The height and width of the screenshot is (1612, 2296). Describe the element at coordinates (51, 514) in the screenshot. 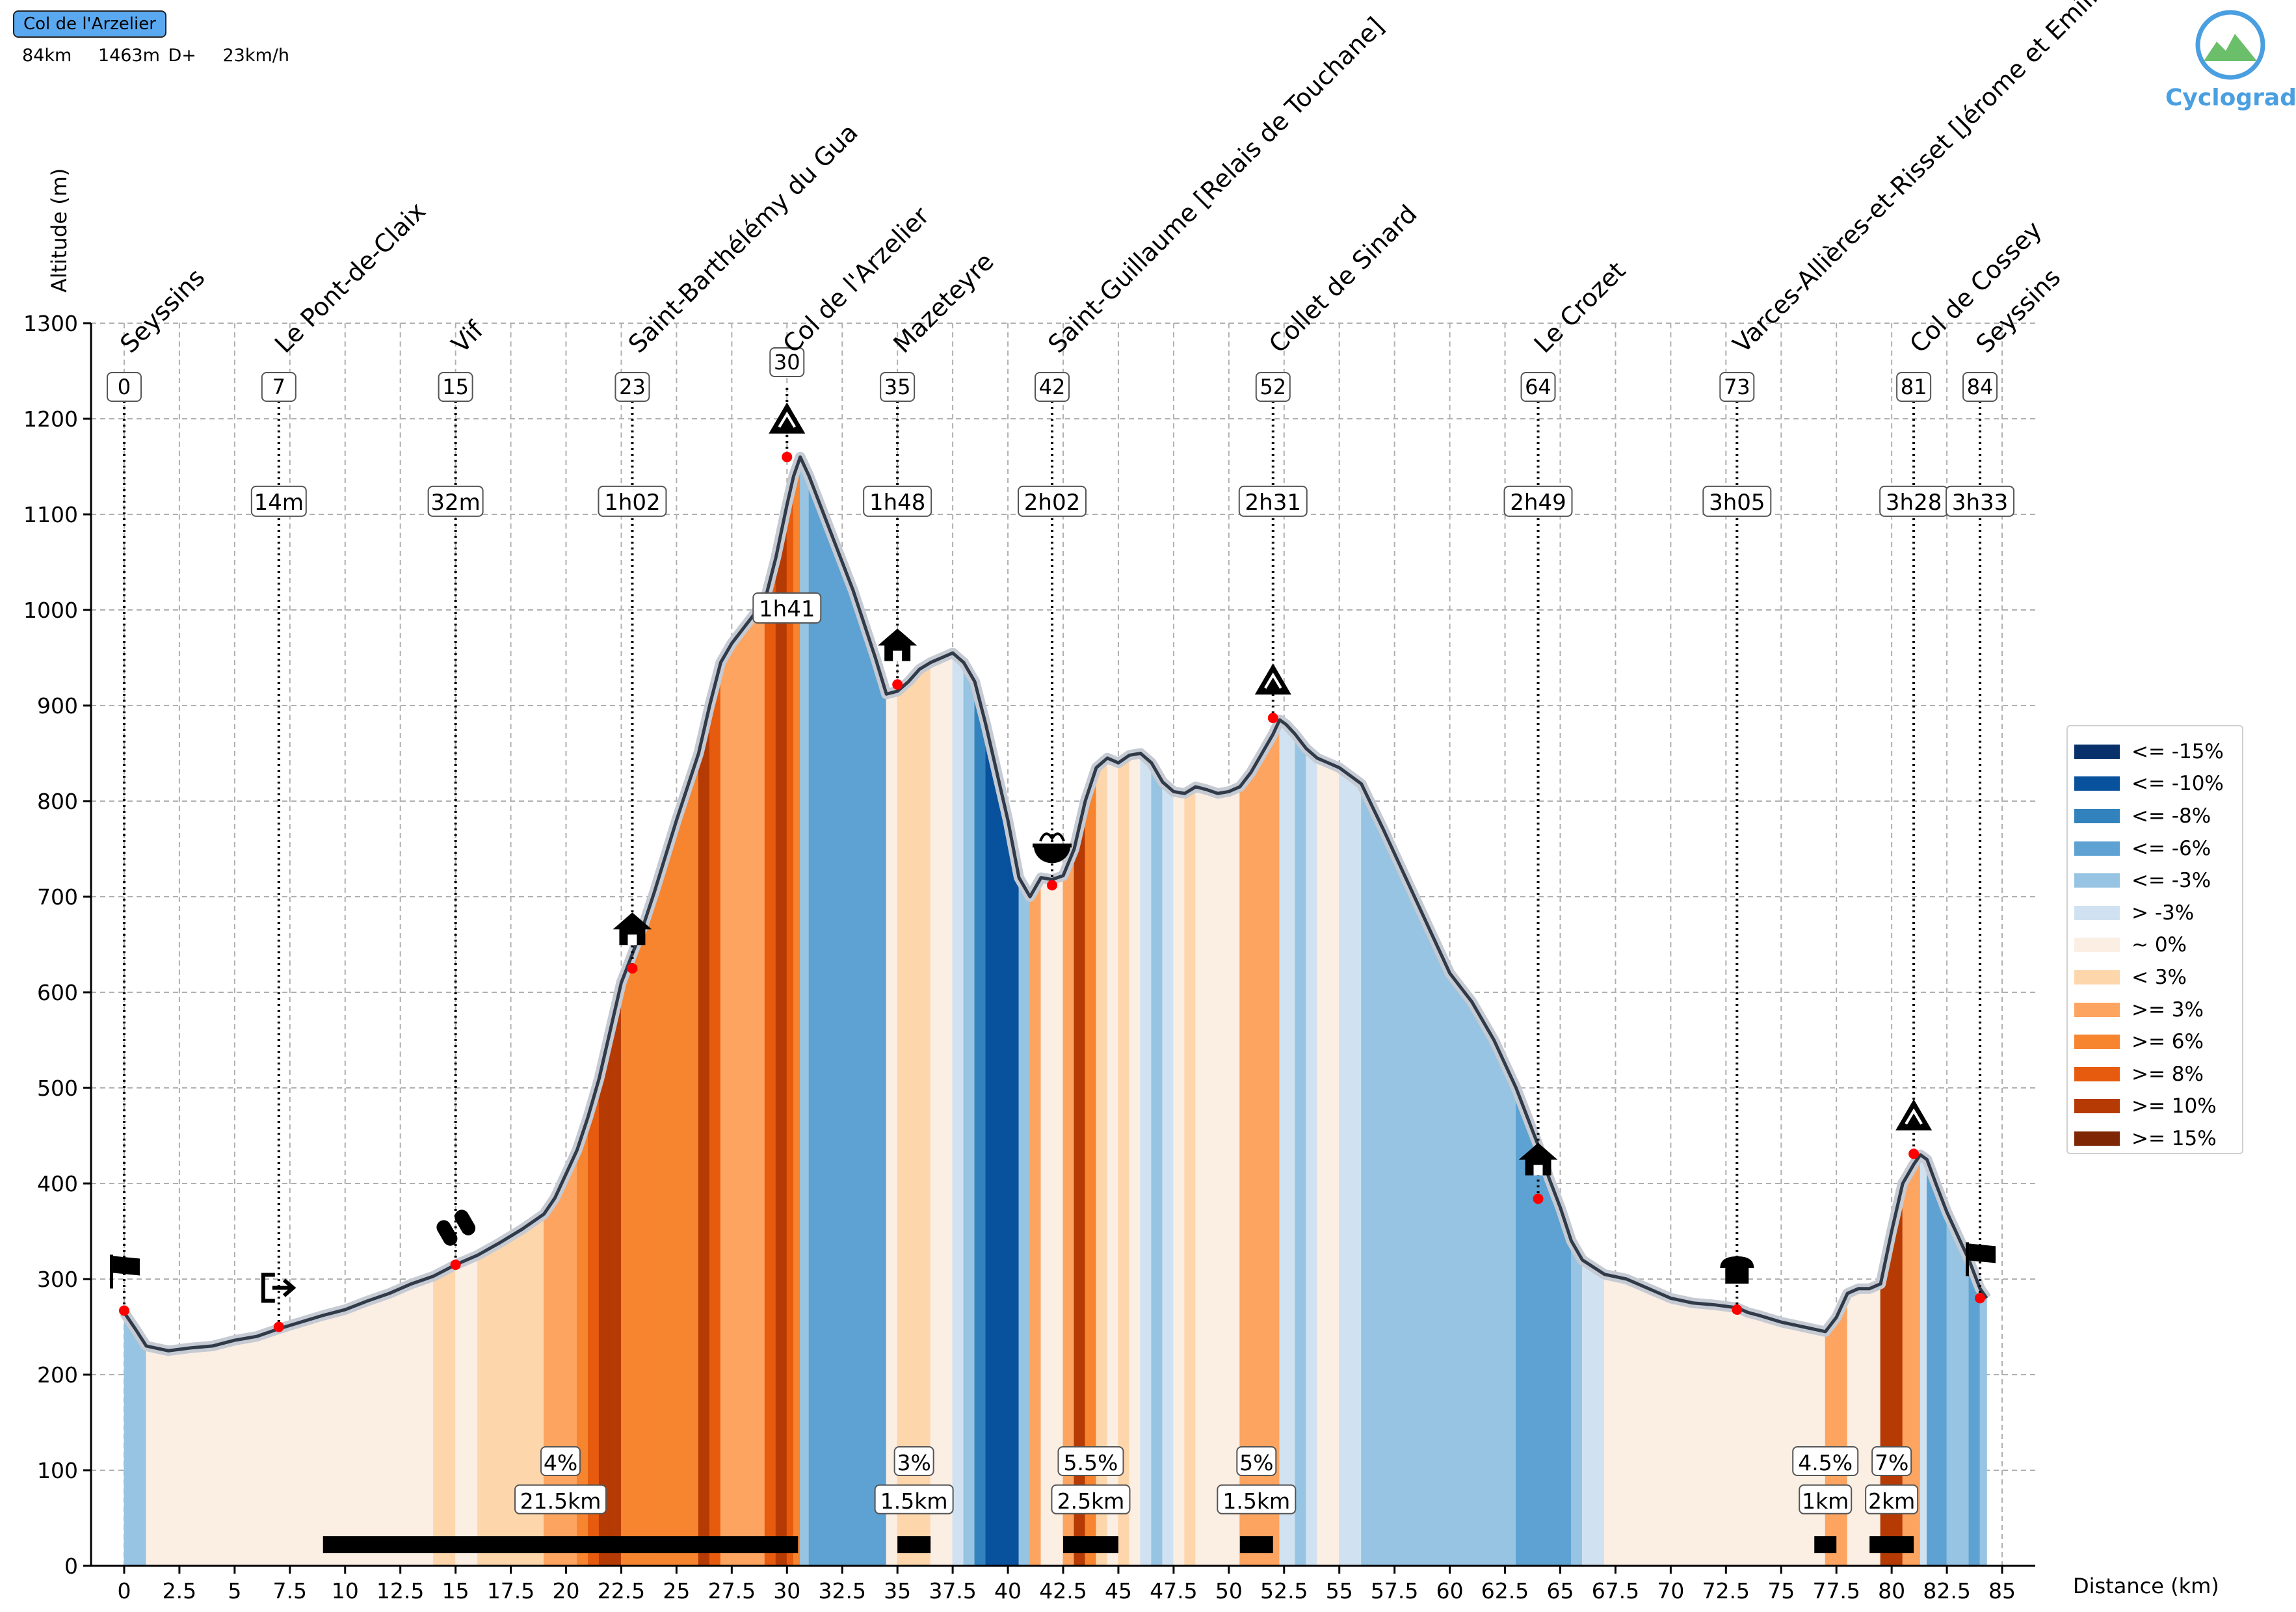

I see `y-tick-label: 1100` at that location.